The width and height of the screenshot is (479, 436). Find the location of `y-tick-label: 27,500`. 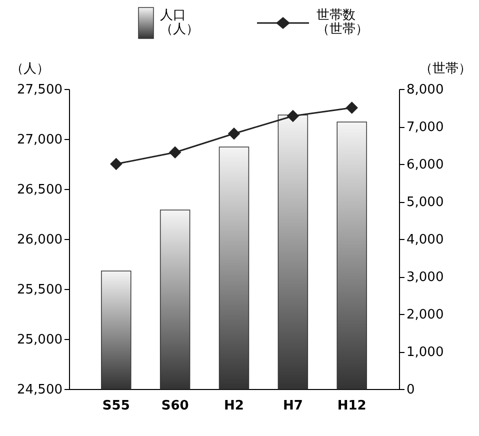

y-tick-label: 27,500 is located at coordinates (39, 90).